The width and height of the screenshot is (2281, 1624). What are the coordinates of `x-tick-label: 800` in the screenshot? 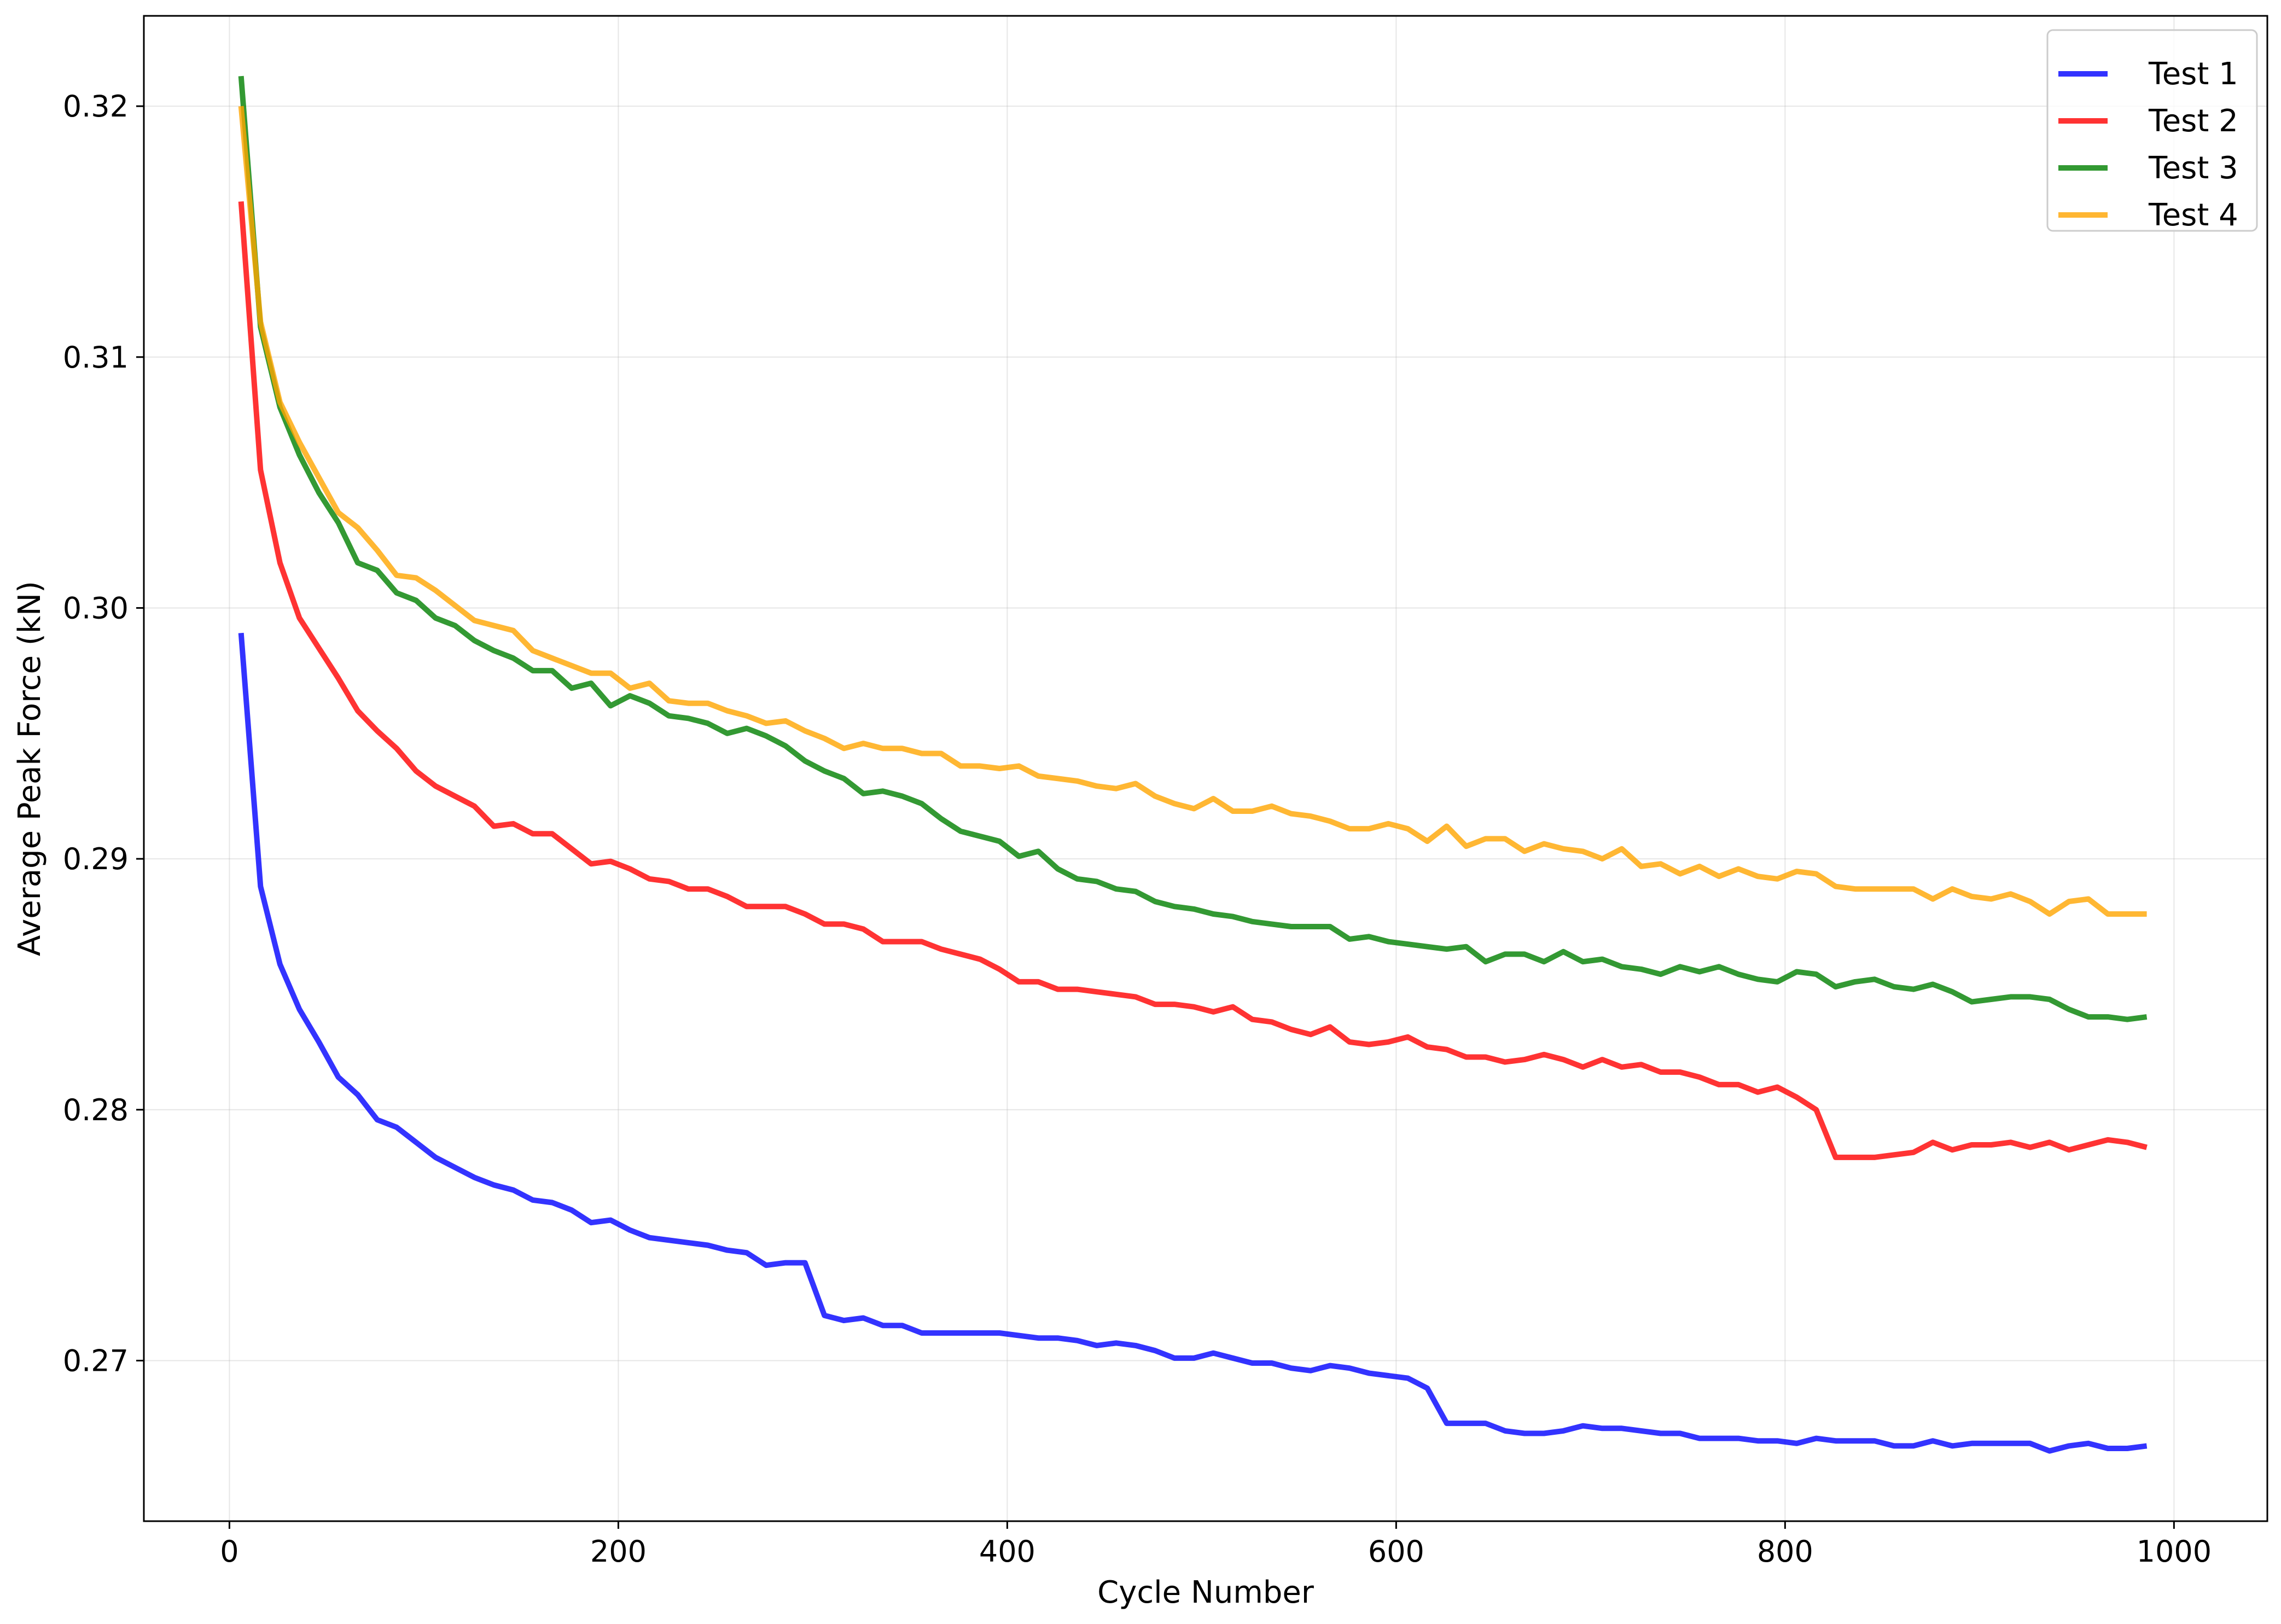 It's located at (1785, 1551).